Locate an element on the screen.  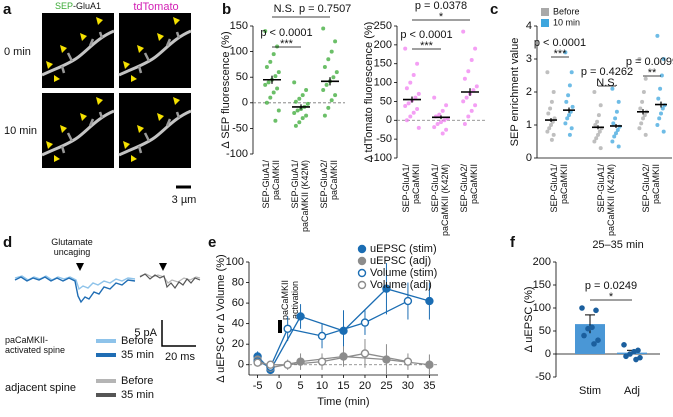
x-tick-label: SEP-GluA2/paCaMKII is located at coordinates (329, 184).